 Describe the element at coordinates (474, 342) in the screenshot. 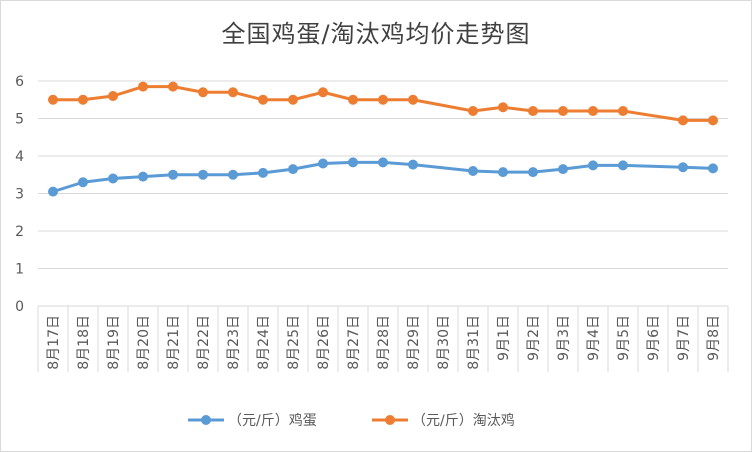

I see `x-tick-label: 8月31日` at that location.